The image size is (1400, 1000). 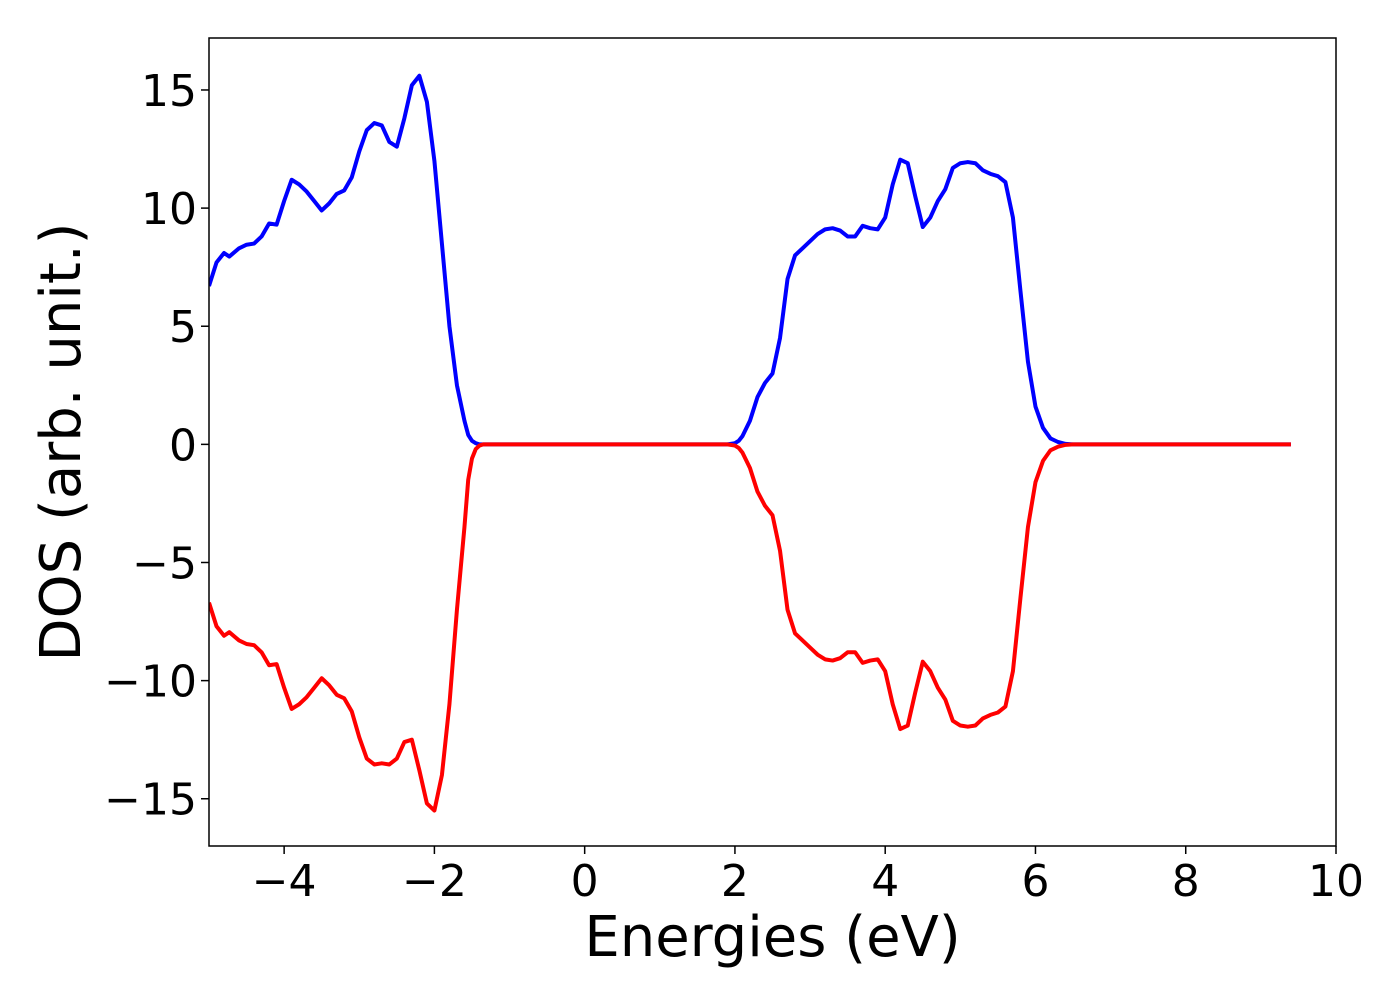 What do you see at coordinates (585, 881) in the screenshot?
I see `x-tick-label: 0` at bounding box center [585, 881].